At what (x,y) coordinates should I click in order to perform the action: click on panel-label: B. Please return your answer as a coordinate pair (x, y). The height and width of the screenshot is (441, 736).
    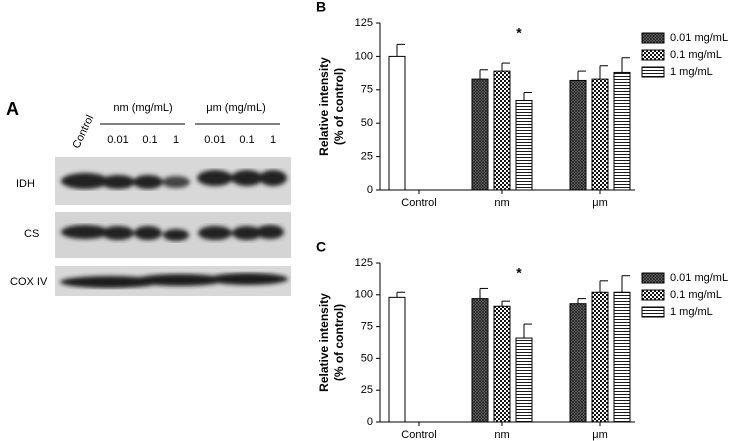
    Looking at the image, I should click on (321, 7).